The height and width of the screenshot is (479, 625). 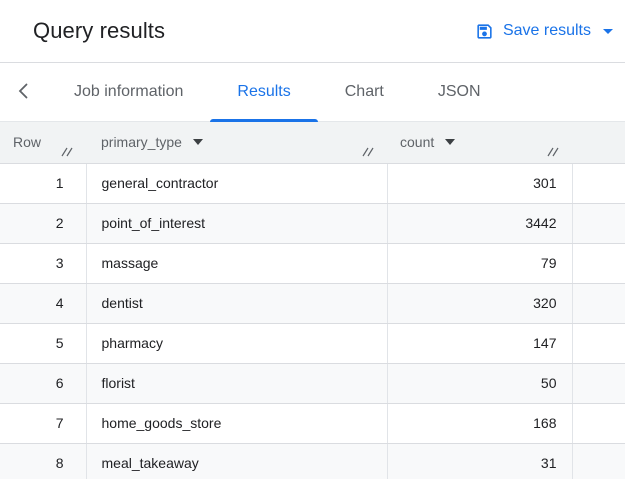 I want to click on table-row: 1 general_contractor 301, so click(x=312, y=183).